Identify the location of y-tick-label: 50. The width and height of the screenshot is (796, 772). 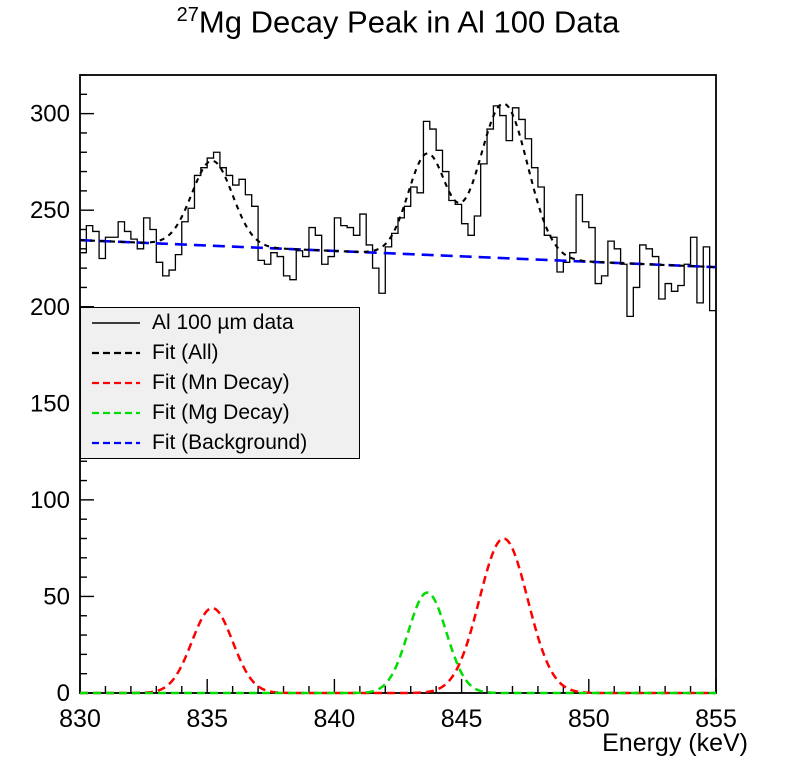
(56, 596).